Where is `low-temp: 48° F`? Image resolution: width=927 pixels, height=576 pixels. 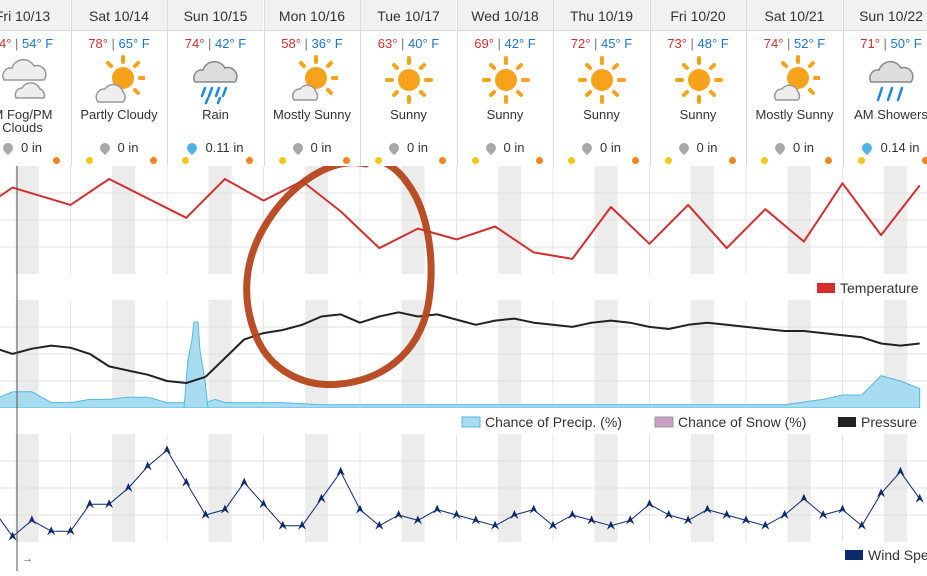
low-temp: 48° F is located at coordinates (713, 43).